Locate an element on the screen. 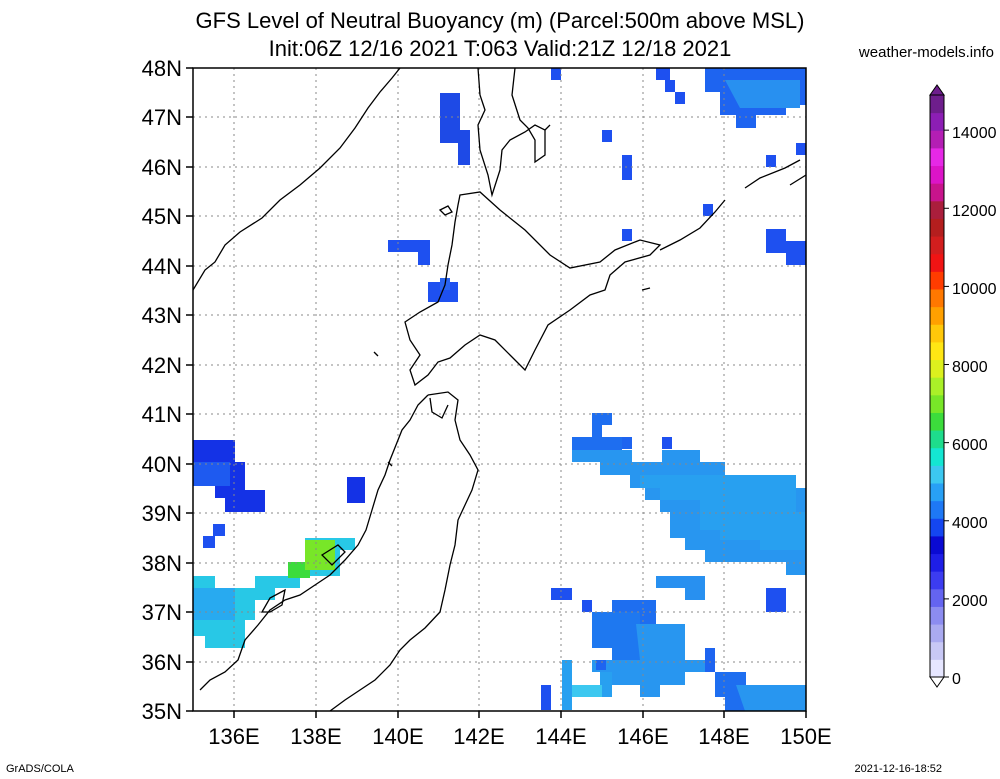 This screenshot has height=779, width=1000. colorbar-label: 0 is located at coordinates (956, 679).